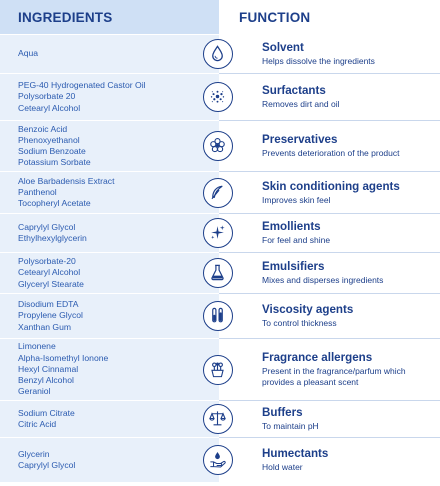 The width and height of the screenshot is (440, 486). What do you see at coordinates (47, 261) in the screenshot?
I see `ingredient-name: Polysorbate-20` at bounding box center [47, 261].